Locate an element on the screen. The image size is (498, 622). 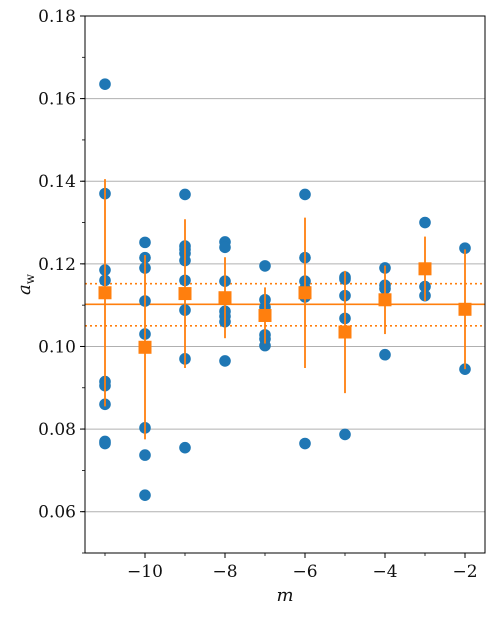
mean-markers is located at coordinates (285, 308).